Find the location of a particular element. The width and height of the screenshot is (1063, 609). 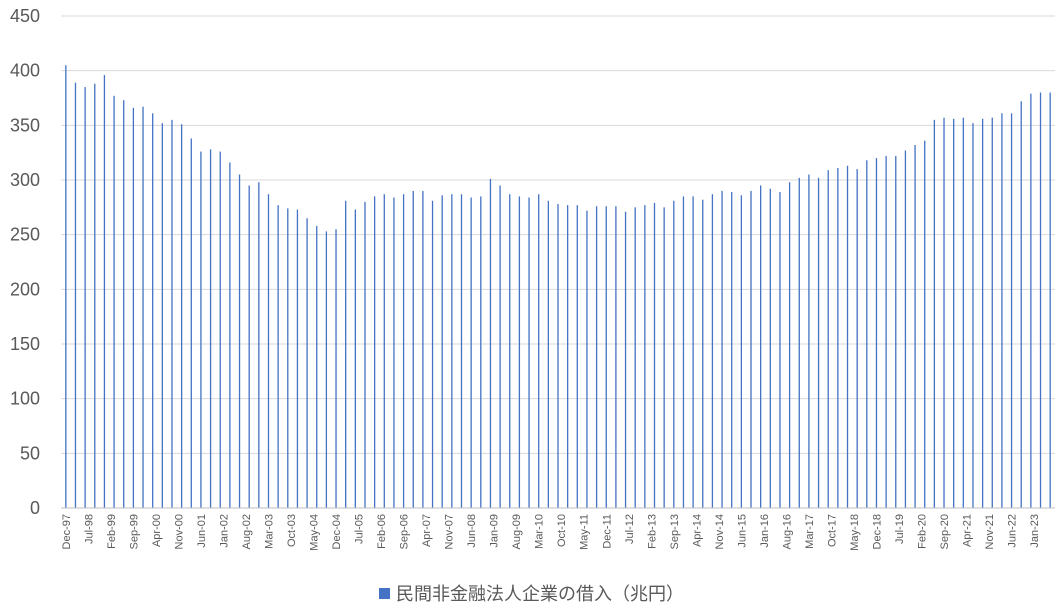

x-tick-label: Jun-08 is located at coordinates (472, 531).